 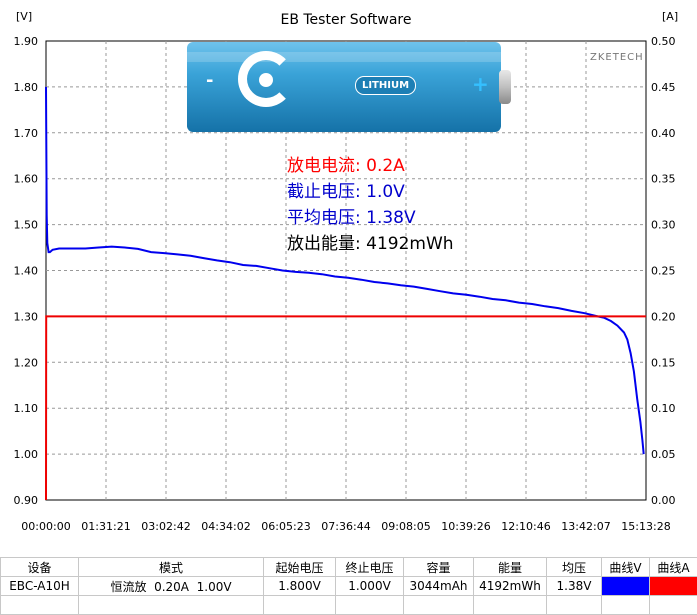 I want to click on y-left-tick-label: 1.40, so click(x=26, y=271).